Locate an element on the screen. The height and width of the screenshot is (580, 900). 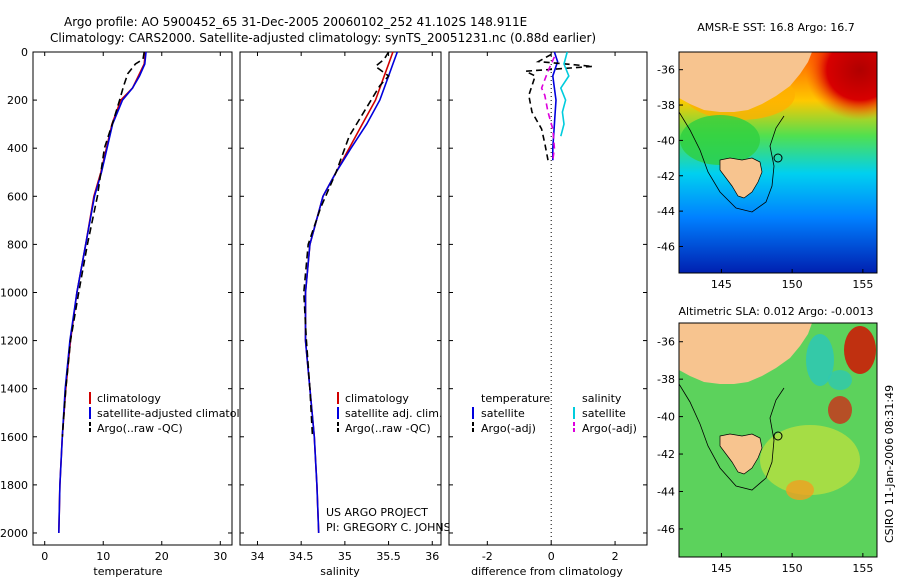
y-tick-label: 1600 is located at coordinates (14, 437).